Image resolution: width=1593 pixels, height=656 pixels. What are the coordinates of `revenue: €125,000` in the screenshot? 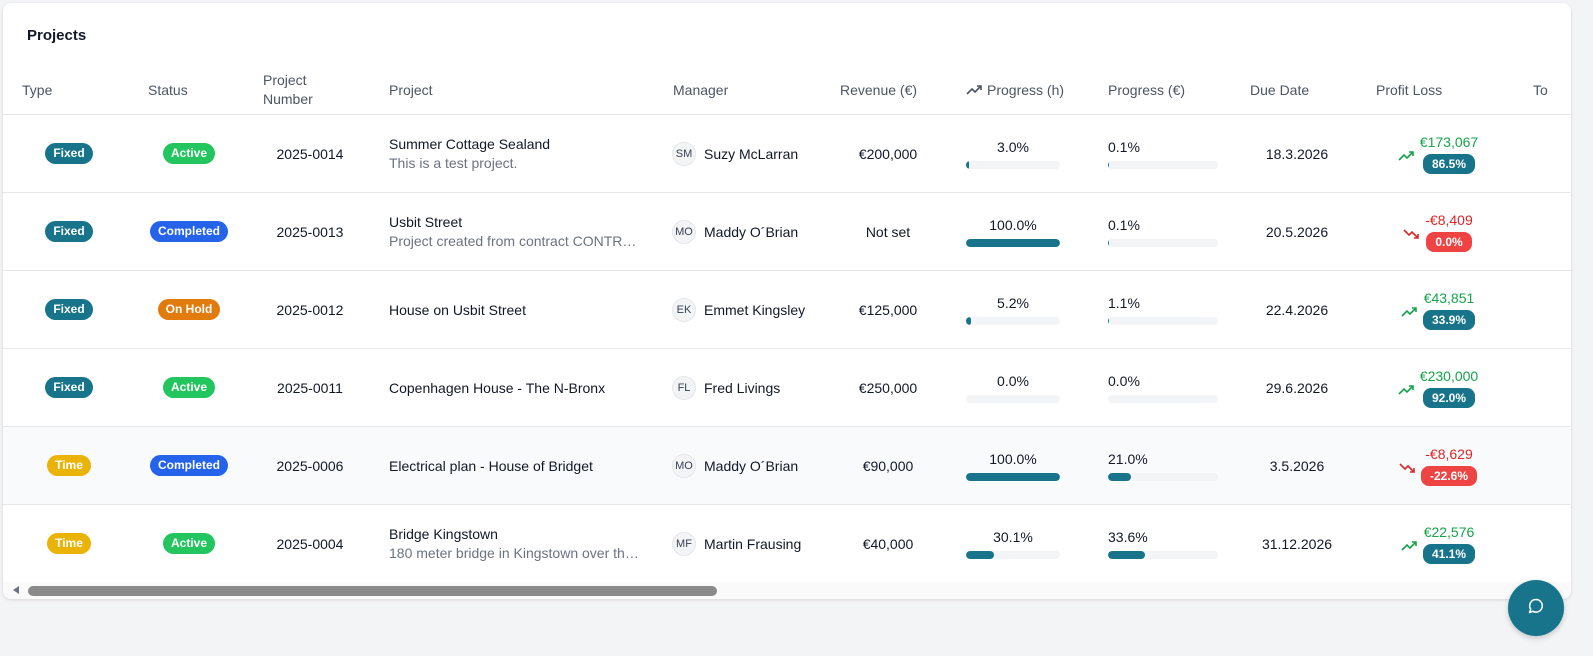 It's located at (888, 309).